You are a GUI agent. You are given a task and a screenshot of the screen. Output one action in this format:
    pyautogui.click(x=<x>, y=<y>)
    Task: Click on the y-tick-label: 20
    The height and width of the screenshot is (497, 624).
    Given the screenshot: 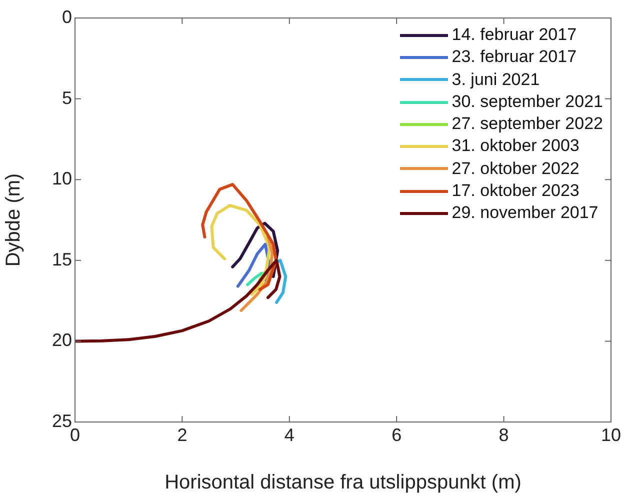 What is the action you would take?
    pyautogui.click(x=62, y=340)
    